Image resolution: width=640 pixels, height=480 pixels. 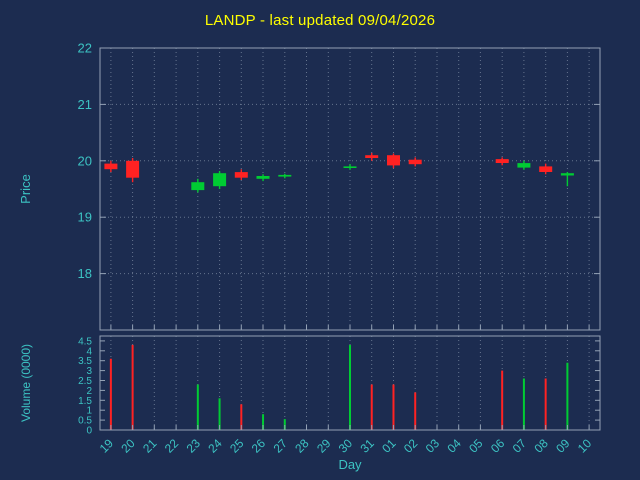 I want to click on x-tick-label: 24, so click(x=215, y=446).